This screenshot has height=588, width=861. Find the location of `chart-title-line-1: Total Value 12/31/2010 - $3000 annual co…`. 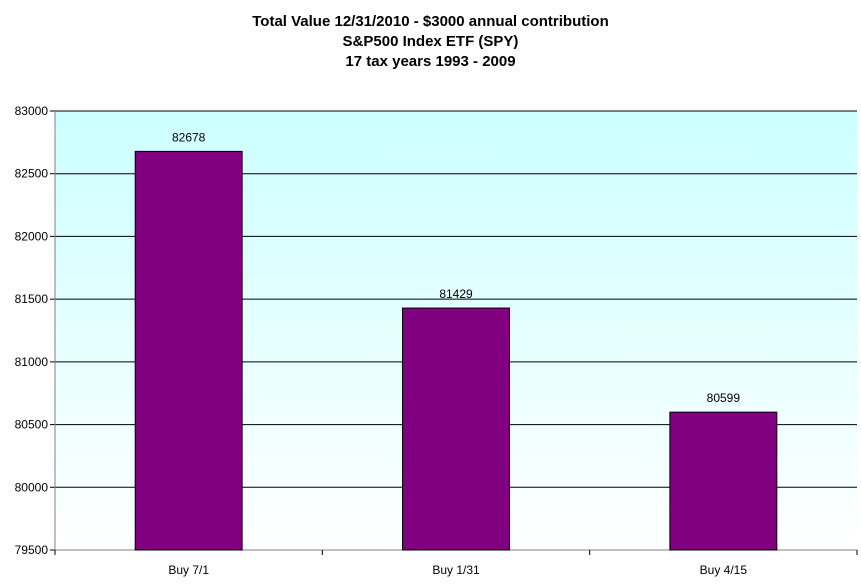

chart-title-line-1: Total Value 12/31/2010 - $3000 annual co… is located at coordinates (430, 21).